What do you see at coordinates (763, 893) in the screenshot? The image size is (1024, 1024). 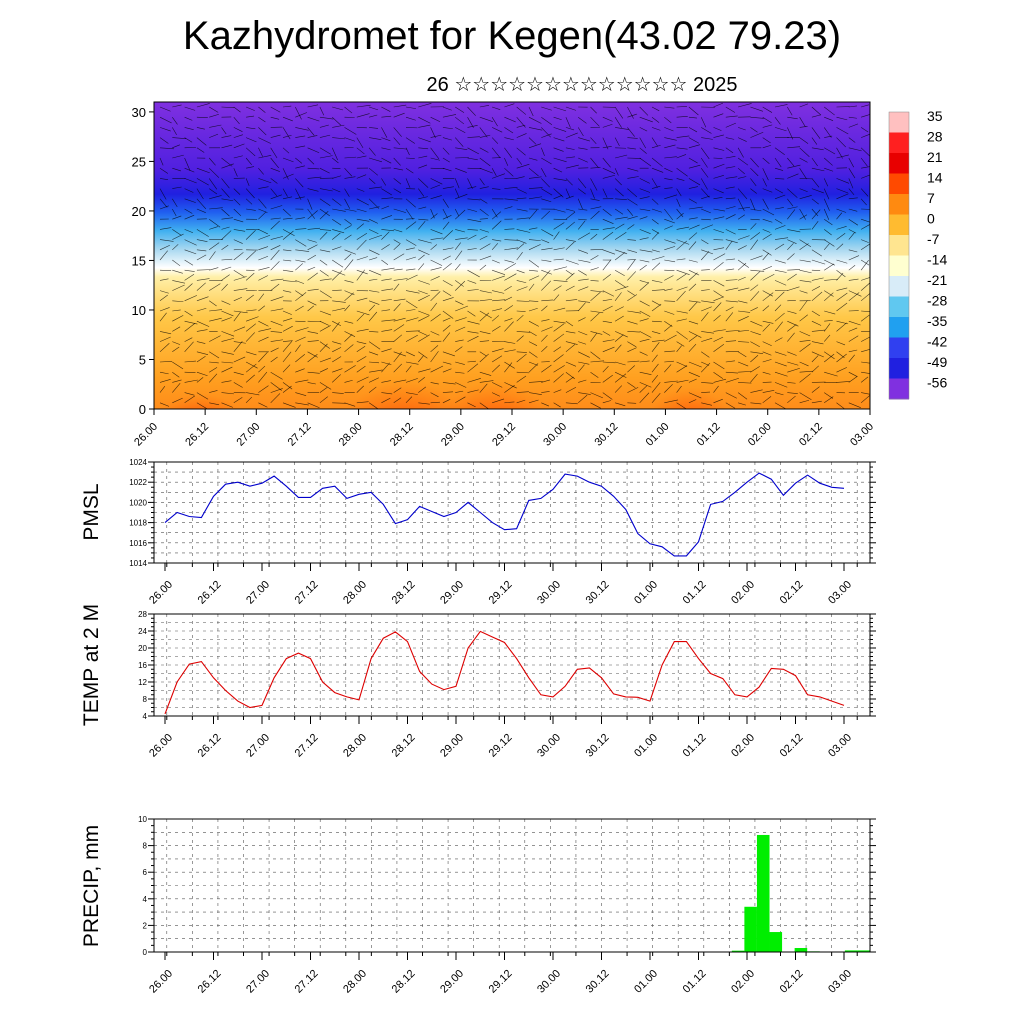 I see `precip-bar` at bounding box center [763, 893].